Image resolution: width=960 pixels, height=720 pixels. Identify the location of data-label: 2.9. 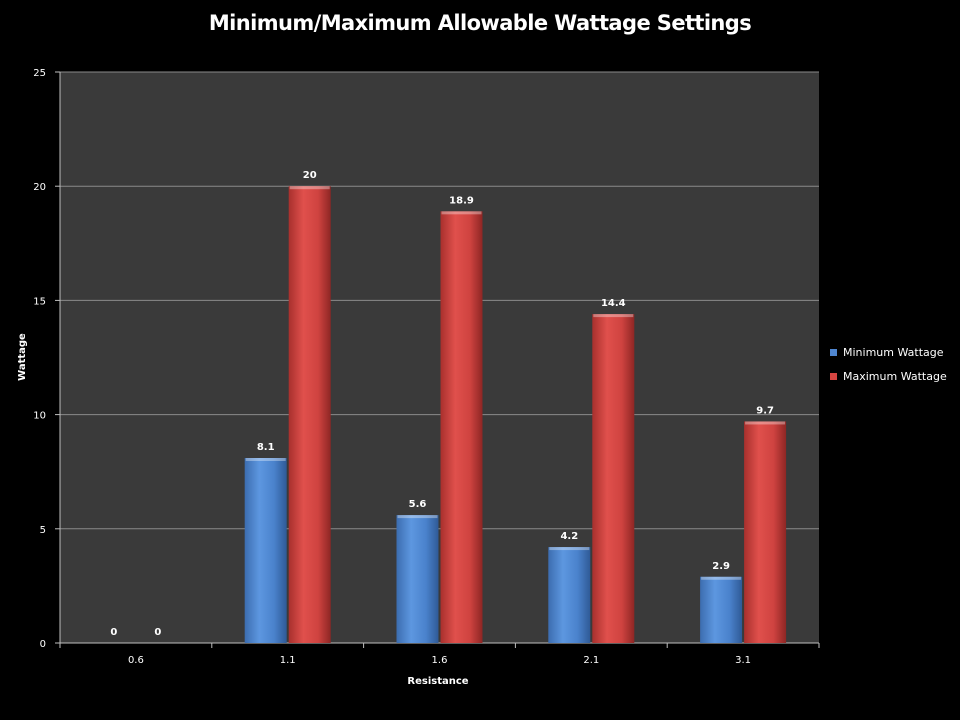
(721, 566).